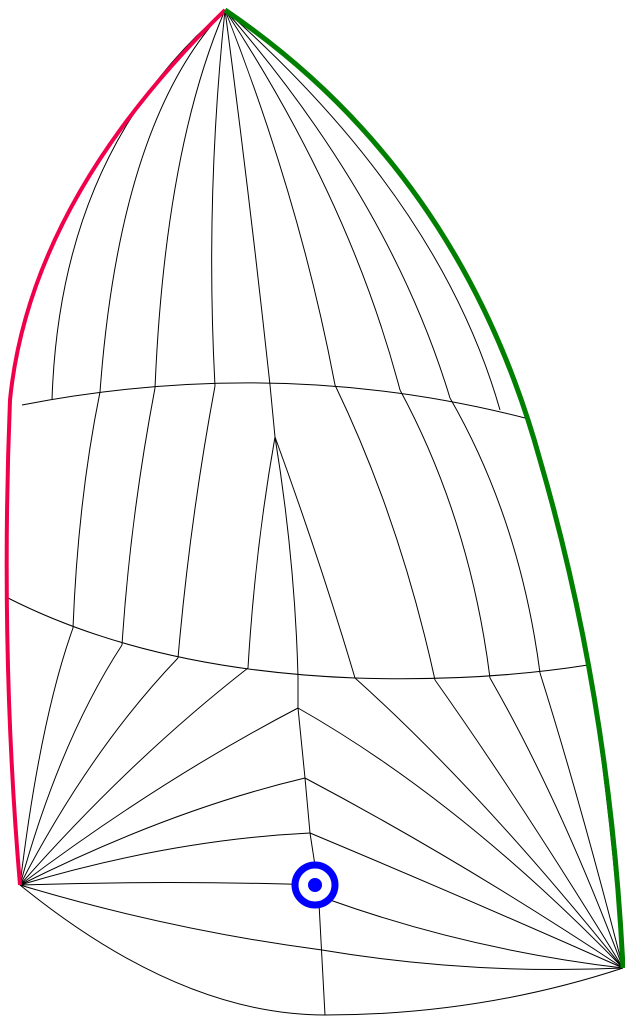 This screenshot has width=625, height=1017. I want to click on foot, so click(321, 950).